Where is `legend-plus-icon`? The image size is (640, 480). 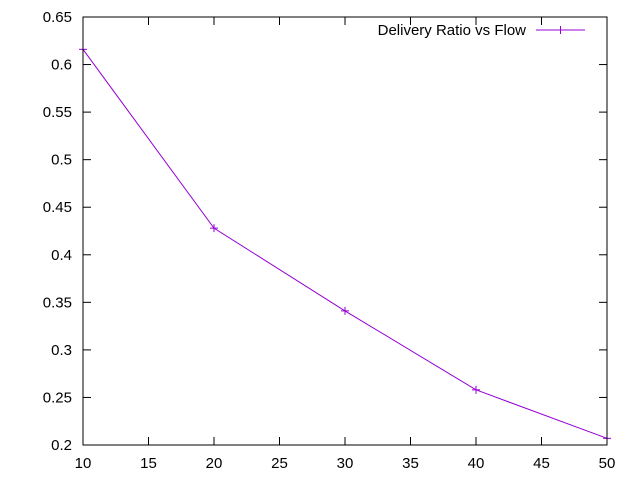
legend-plus-icon is located at coordinates (560, 30).